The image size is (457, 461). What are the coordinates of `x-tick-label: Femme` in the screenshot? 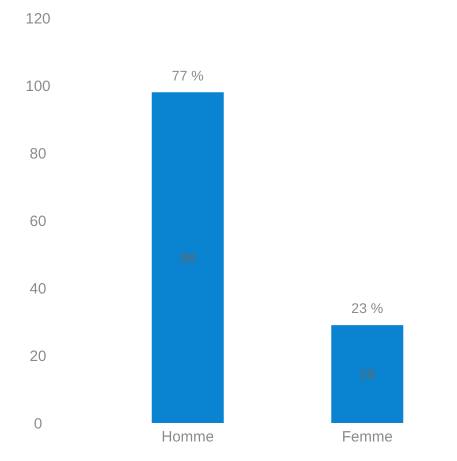 It's located at (367, 437).